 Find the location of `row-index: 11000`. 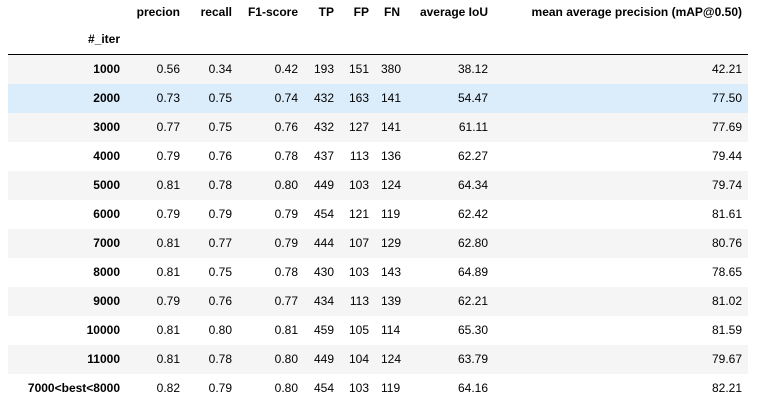

row-index: 11000 is located at coordinates (103, 359).